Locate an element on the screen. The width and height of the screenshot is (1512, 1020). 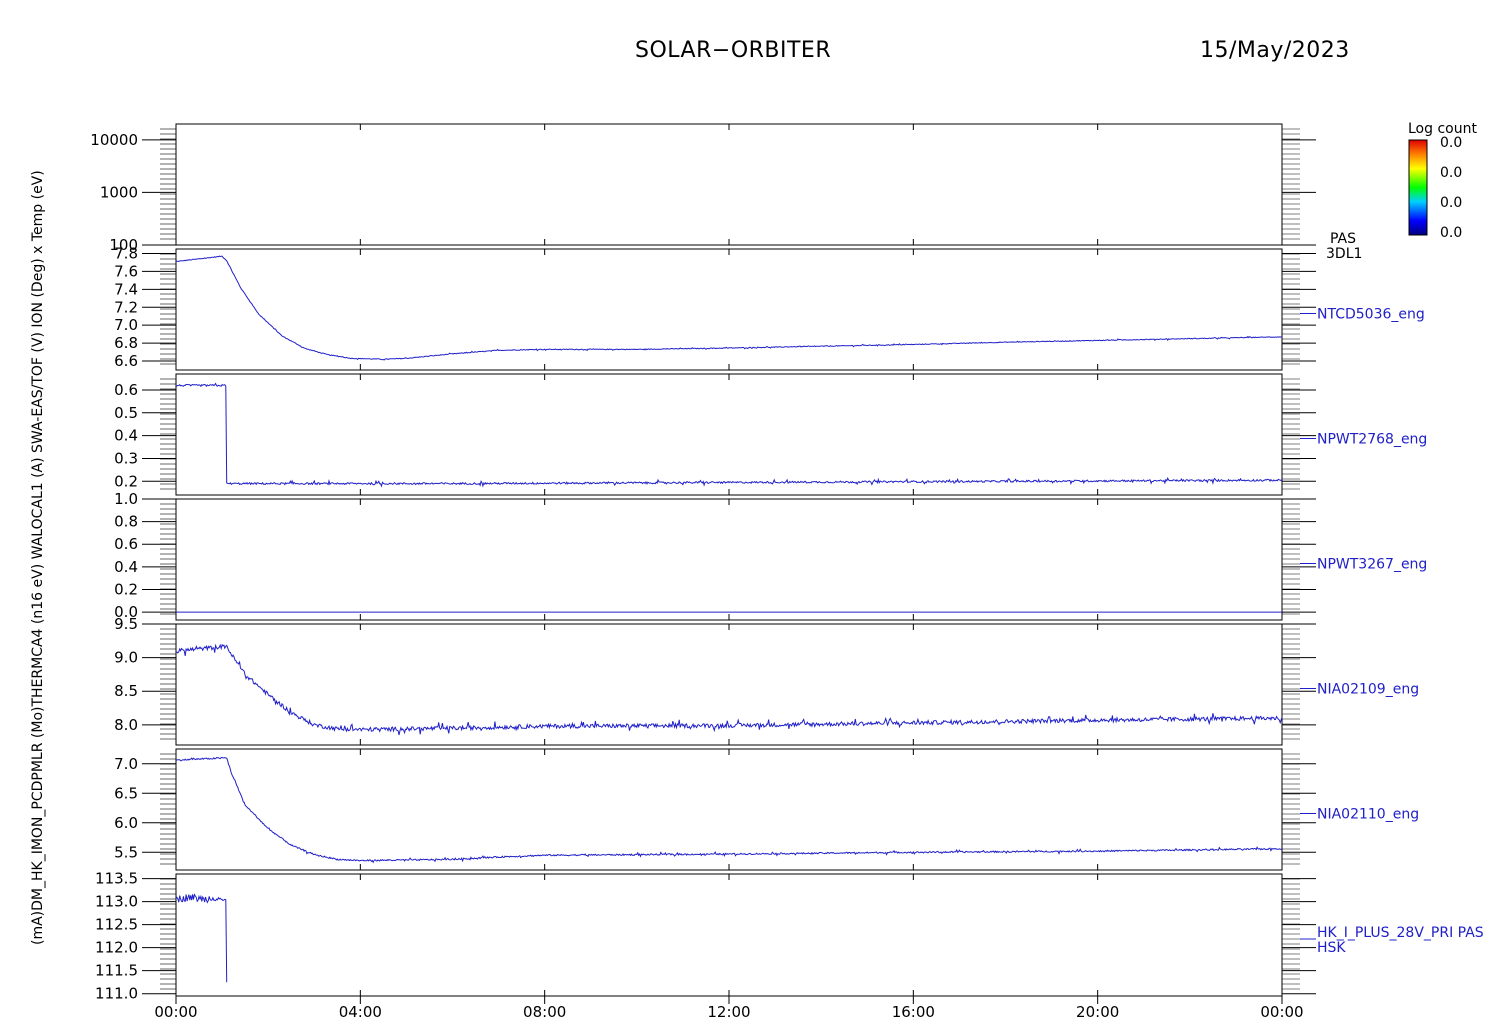
y-tick-label: 112.5 is located at coordinates (116, 925).